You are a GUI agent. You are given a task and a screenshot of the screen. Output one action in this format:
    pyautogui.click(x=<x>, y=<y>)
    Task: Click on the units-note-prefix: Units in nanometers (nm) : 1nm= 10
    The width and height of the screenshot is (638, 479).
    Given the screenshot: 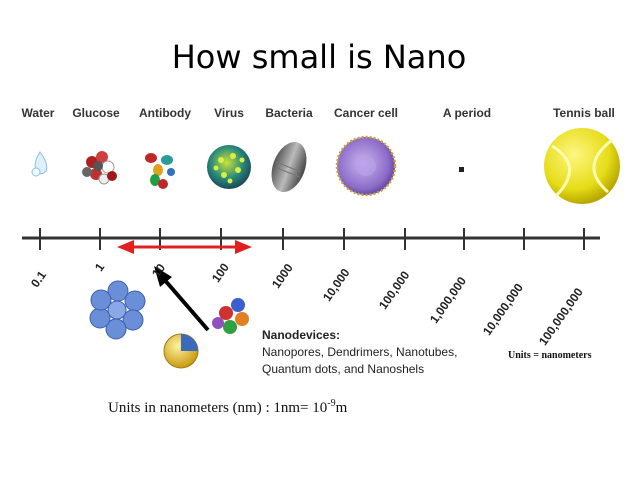 What is the action you would take?
    pyautogui.click(x=218, y=408)
    